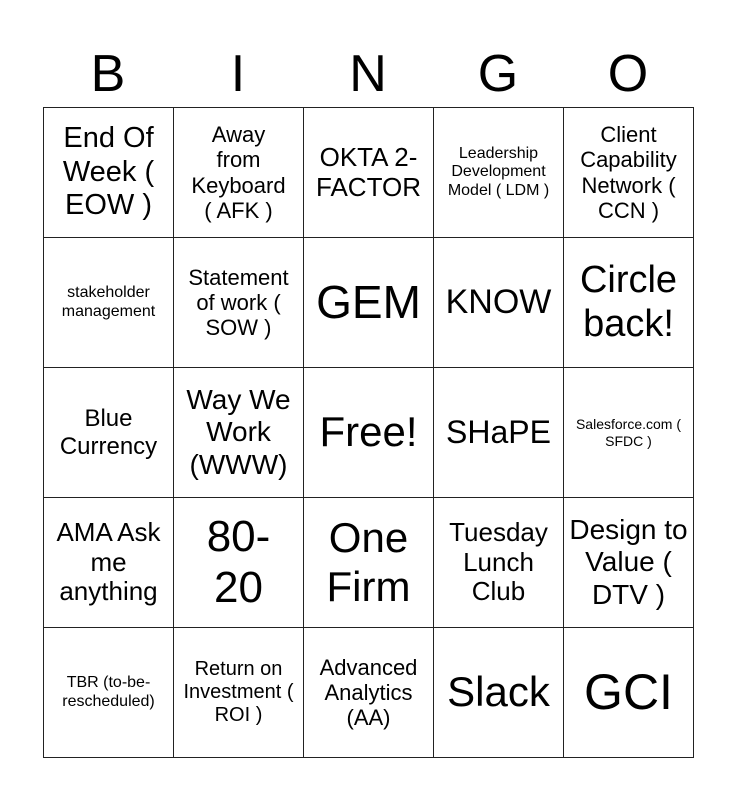 This screenshot has height=800, width=736. What do you see at coordinates (108, 74) in the screenshot?
I see `header-letter-b: B` at bounding box center [108, 74].